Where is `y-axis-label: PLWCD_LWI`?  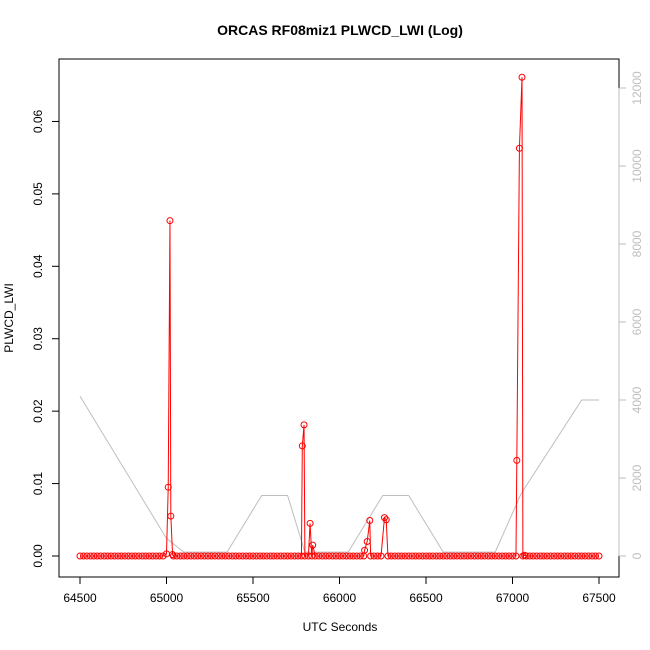
y-axis-label: PLWCD_LWI is located at coordinates (9, 318).